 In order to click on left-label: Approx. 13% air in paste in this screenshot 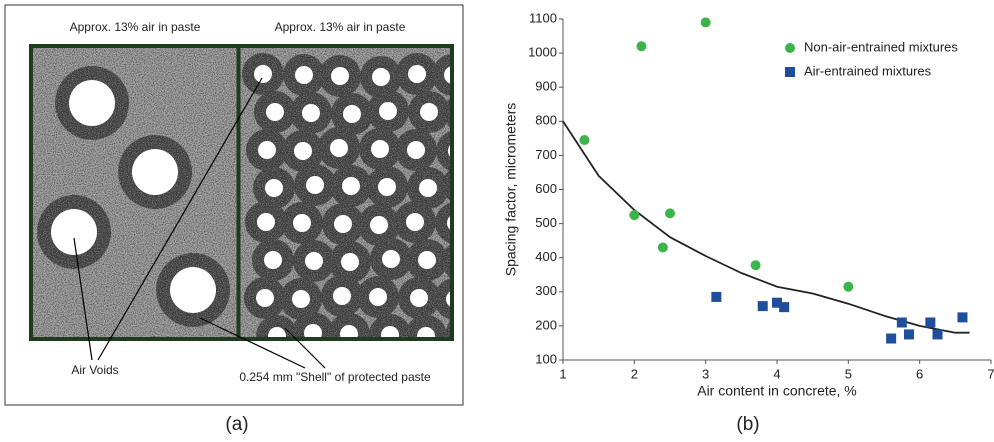, I will do `click(135, 27)`.